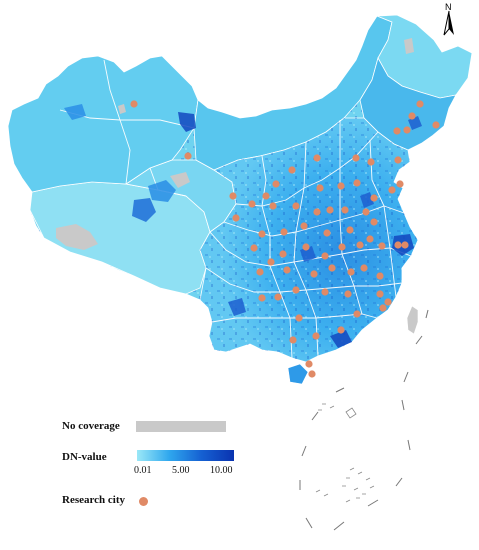 The width and height of the screenshot is (479, 550). What do you see at coordinates (143, 501) in the screenshot?
I see `research-city-swatch` at bounding box center [143, 501].